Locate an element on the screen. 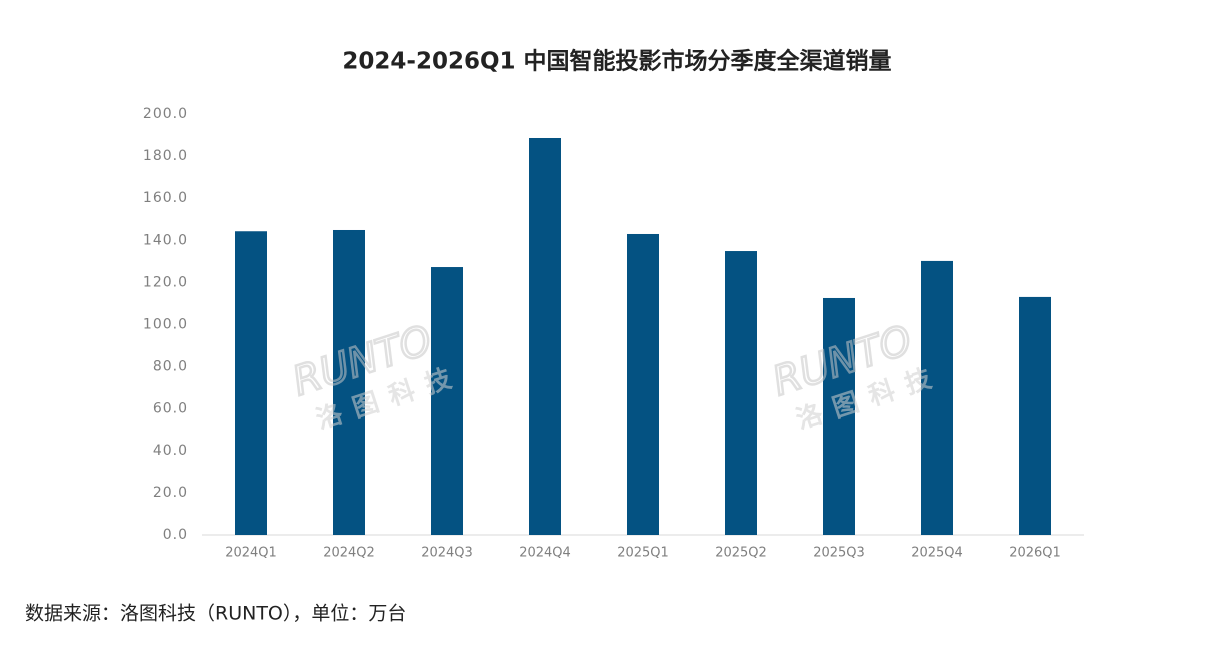 The height and width of the screenshot is (655, 1224). y-tick-label: 0.0 is located at coordinates (175, 535).